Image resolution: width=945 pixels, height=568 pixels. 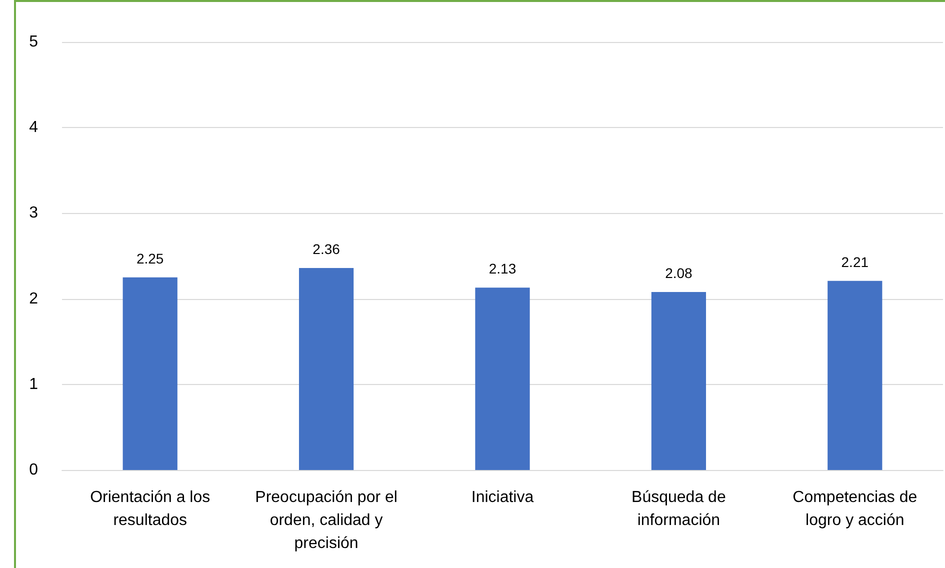 What do you see at coordinates (150, 509) in the screenshot?
I see `x-tick-label: Orientación a los resultados` at bounding box center [150, 509].